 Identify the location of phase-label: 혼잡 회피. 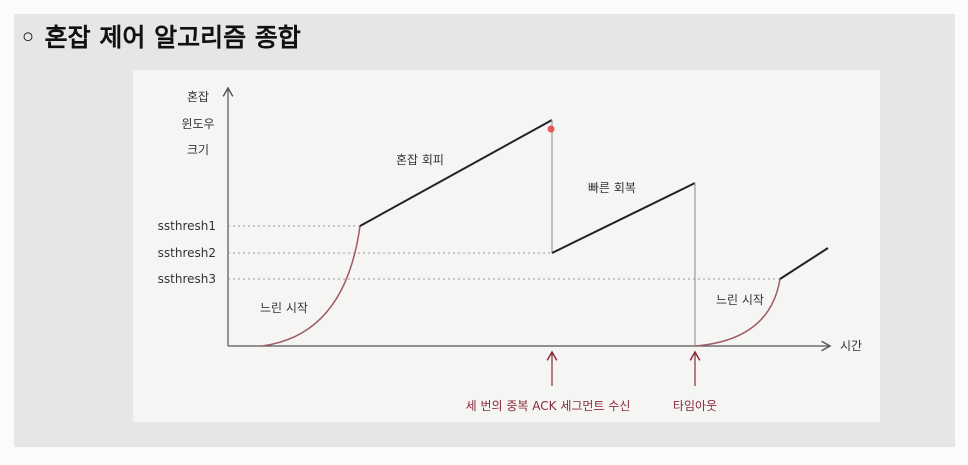
(420, 160).